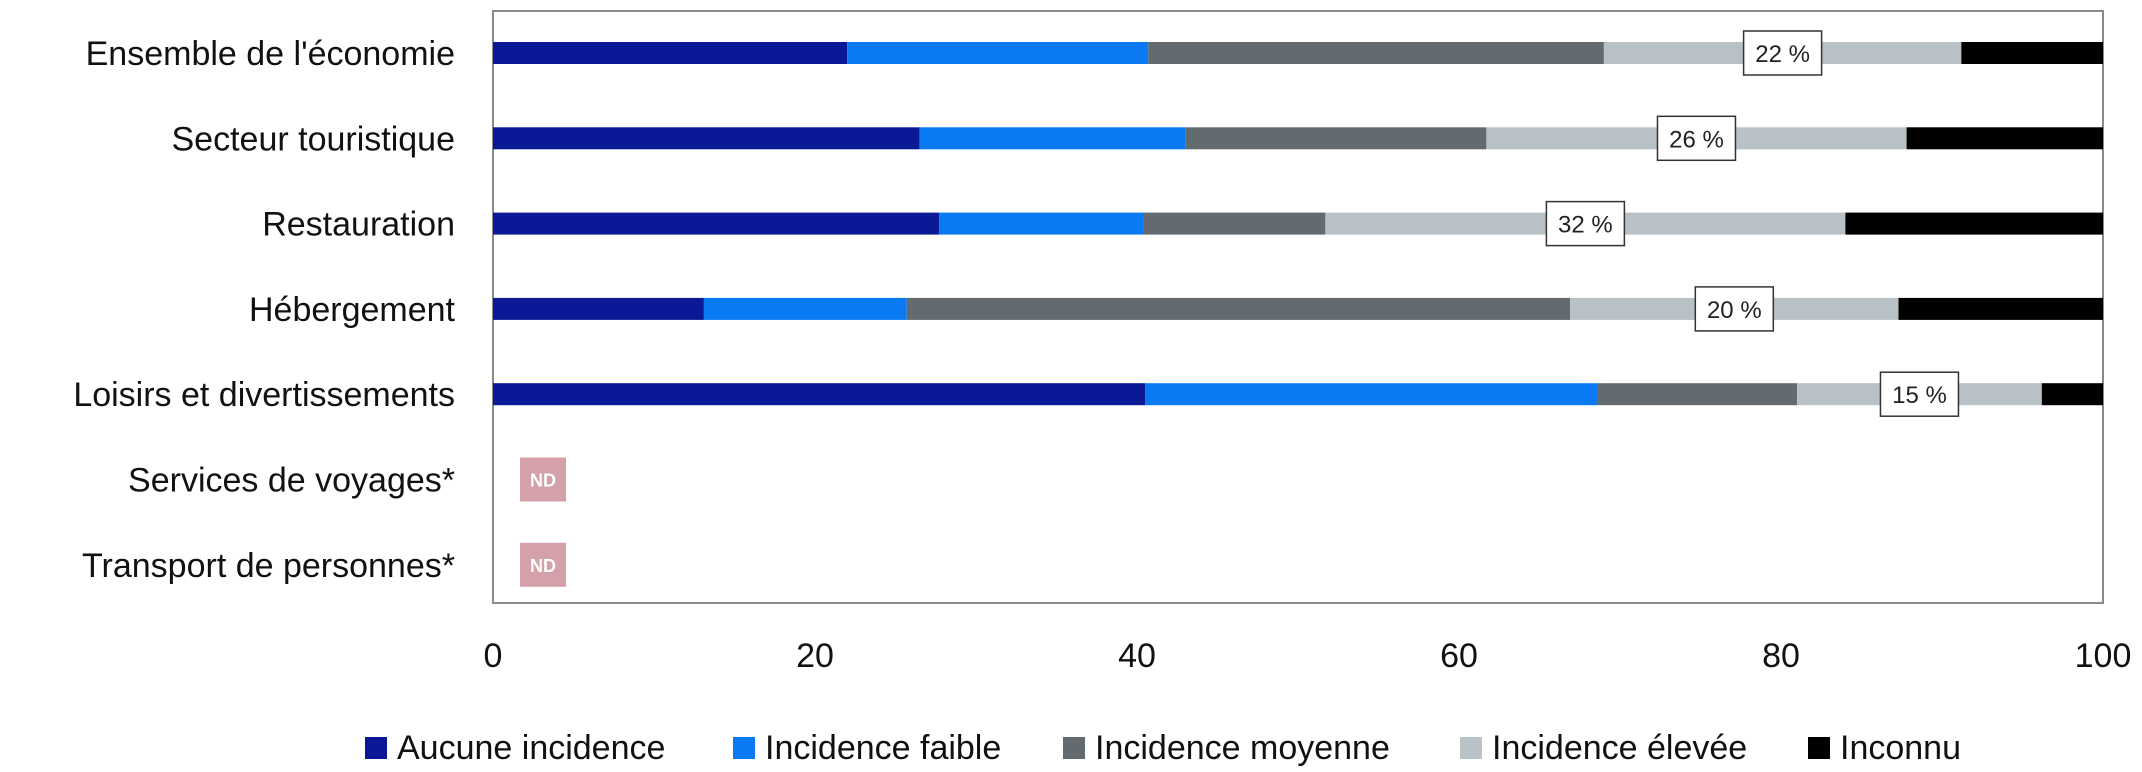  What do you see at coordinates (1459, 656) in the screenshot?
I see `x-tick-label: 60` at bounding box center [1459, 656].